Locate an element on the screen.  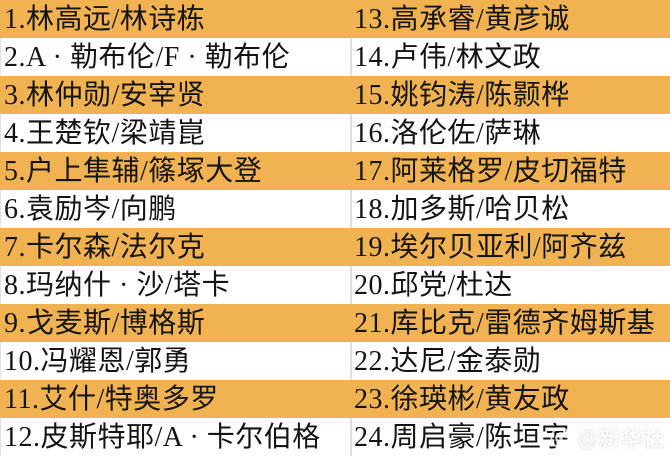
pair-entry: 15.姚钧涛/陈颢桦 is located at coordinates (510, 95).